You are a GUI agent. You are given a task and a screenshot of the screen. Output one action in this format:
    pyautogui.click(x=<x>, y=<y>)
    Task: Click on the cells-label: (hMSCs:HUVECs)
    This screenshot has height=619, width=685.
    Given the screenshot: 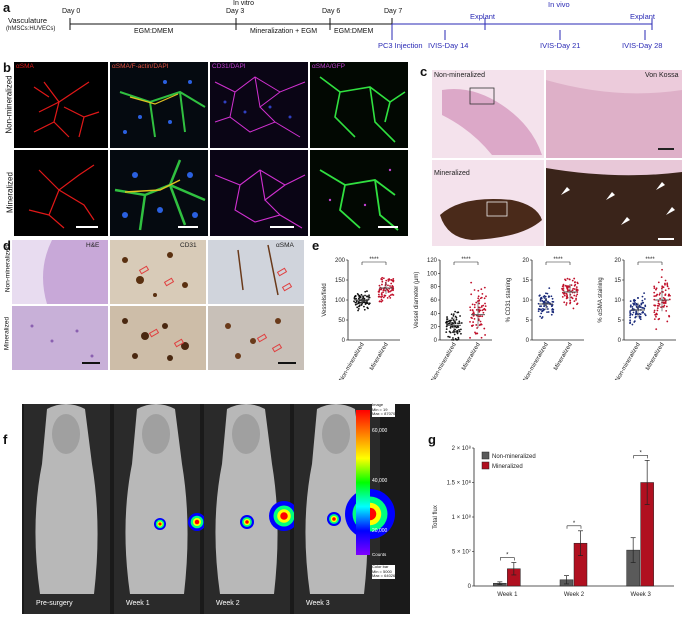 What is the action you would take?
    pyautogui.click(x=31, y=29)
    